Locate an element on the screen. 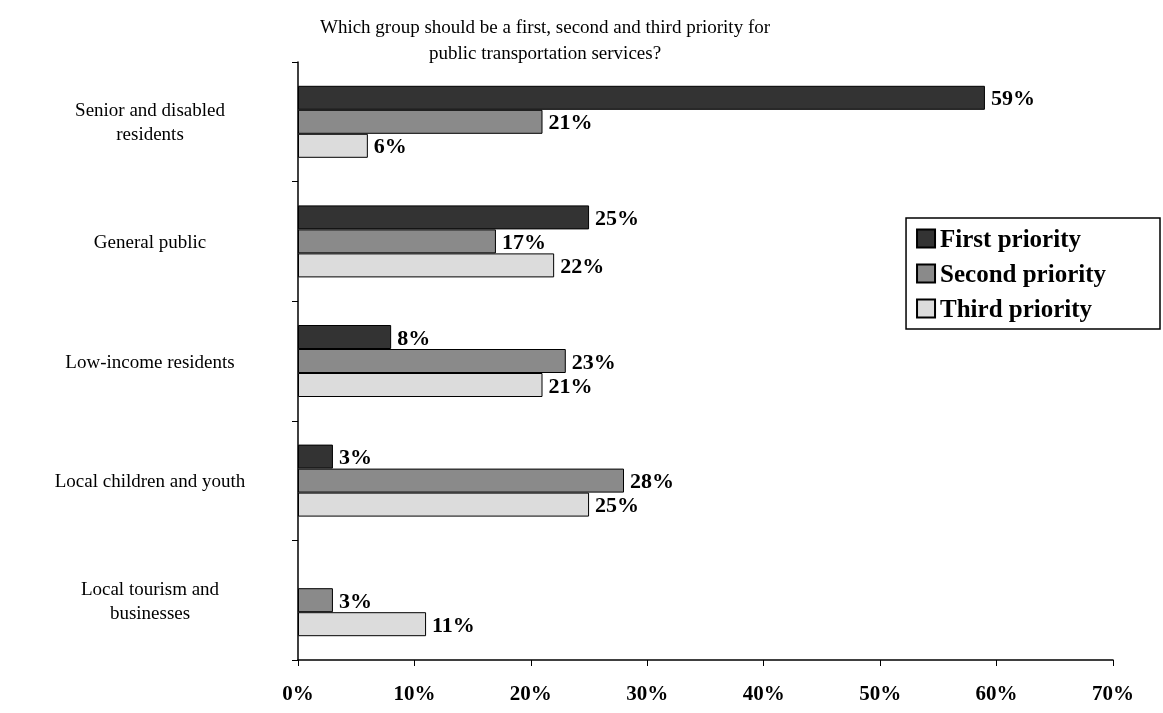 The width and height of the screenshot is (1163, 713). x-tick-label: 30% is located at coordinates (647, 692).